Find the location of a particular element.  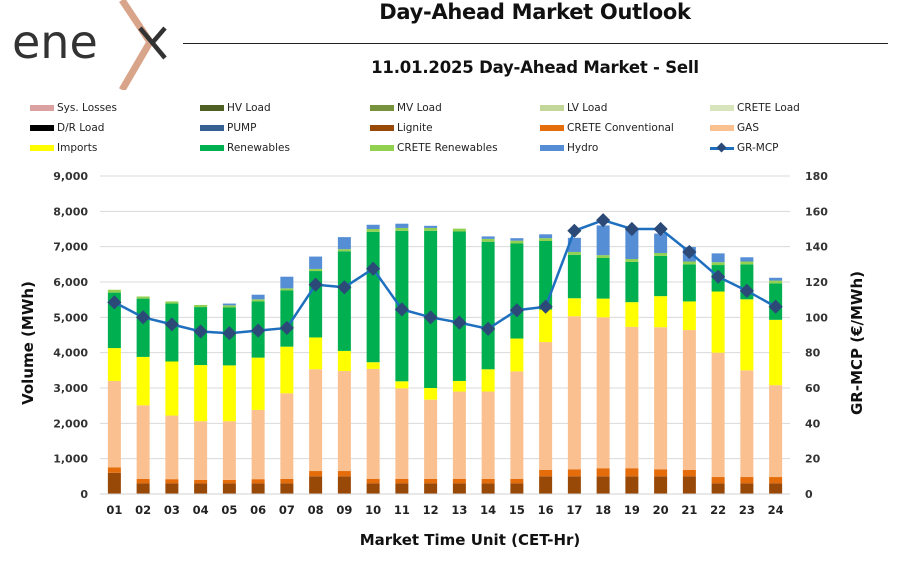

legend-label: LV Load is located at coordinates (587, 108).